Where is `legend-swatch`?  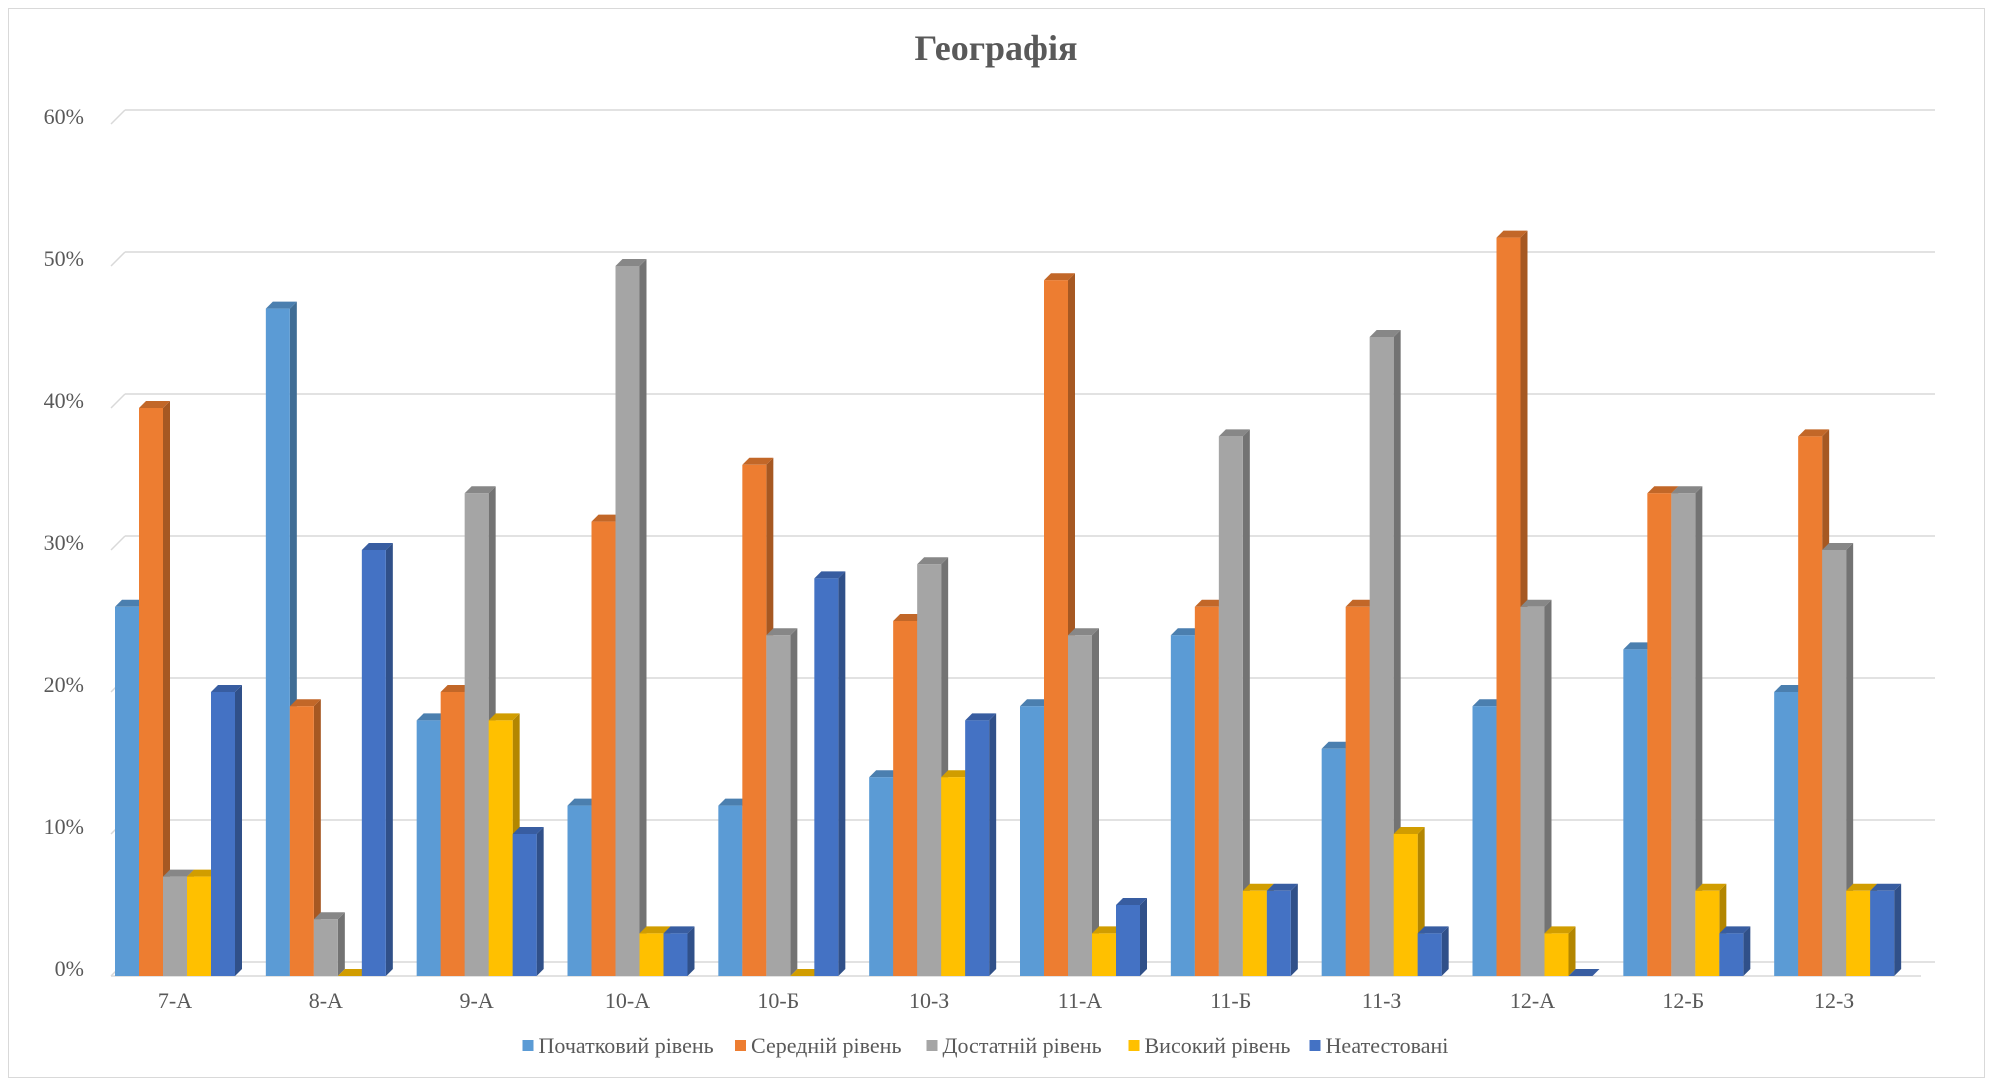
legend-swatch is located at coordinates (1315, 1045).